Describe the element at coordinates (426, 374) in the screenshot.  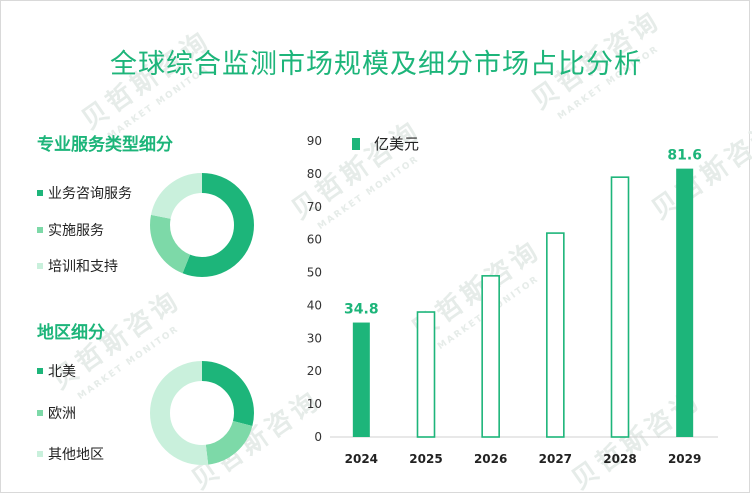
I see `bar-2025` at that location.